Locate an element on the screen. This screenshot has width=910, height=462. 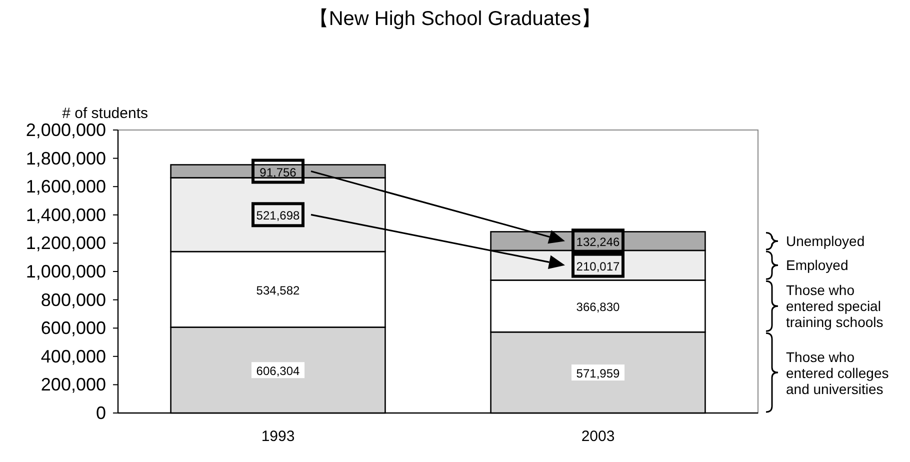
y-tick-label: 1,400,000 is located at coordinates (66, 214).